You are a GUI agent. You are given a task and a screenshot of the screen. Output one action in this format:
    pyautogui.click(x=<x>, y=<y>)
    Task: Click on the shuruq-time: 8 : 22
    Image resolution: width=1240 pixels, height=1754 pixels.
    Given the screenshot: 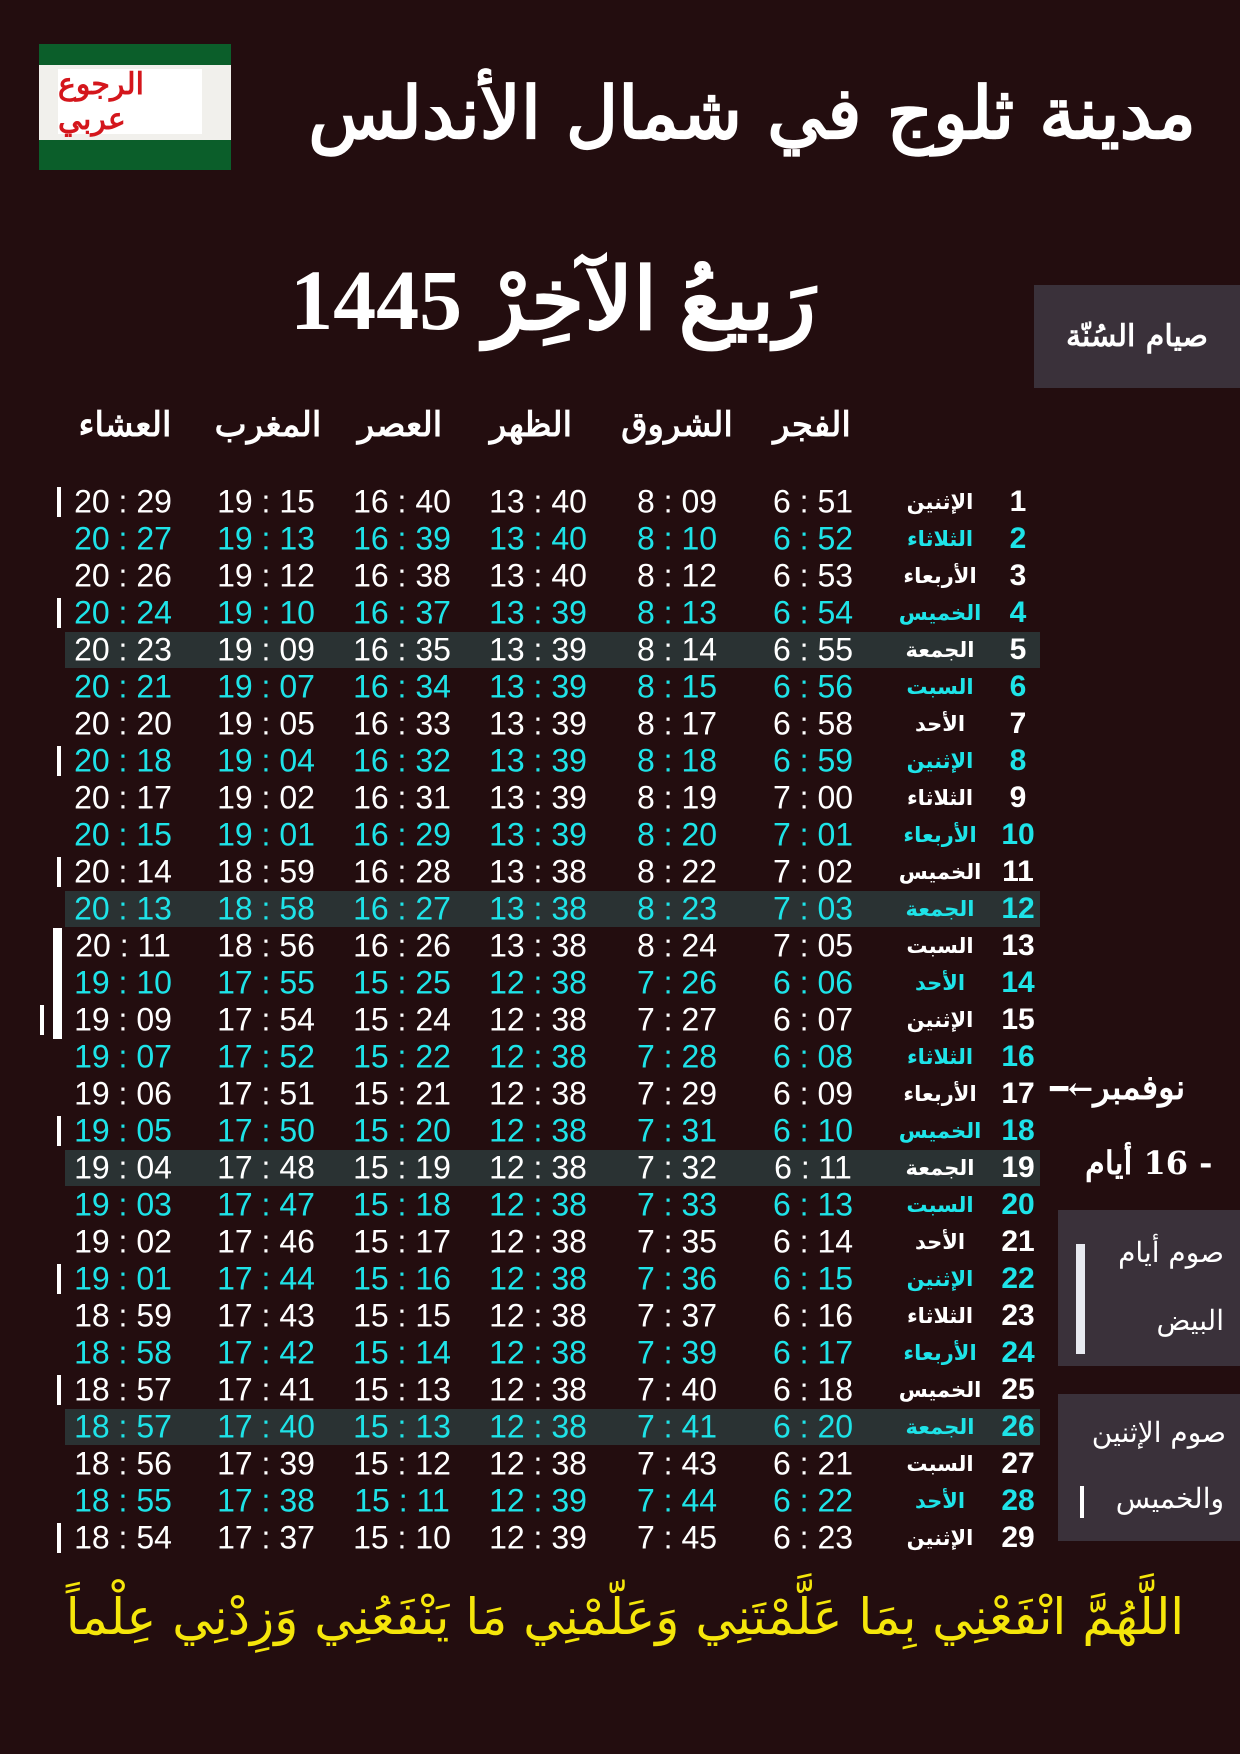 What is the action you would take?
    pyautogui.click(x=677, y=871)
    